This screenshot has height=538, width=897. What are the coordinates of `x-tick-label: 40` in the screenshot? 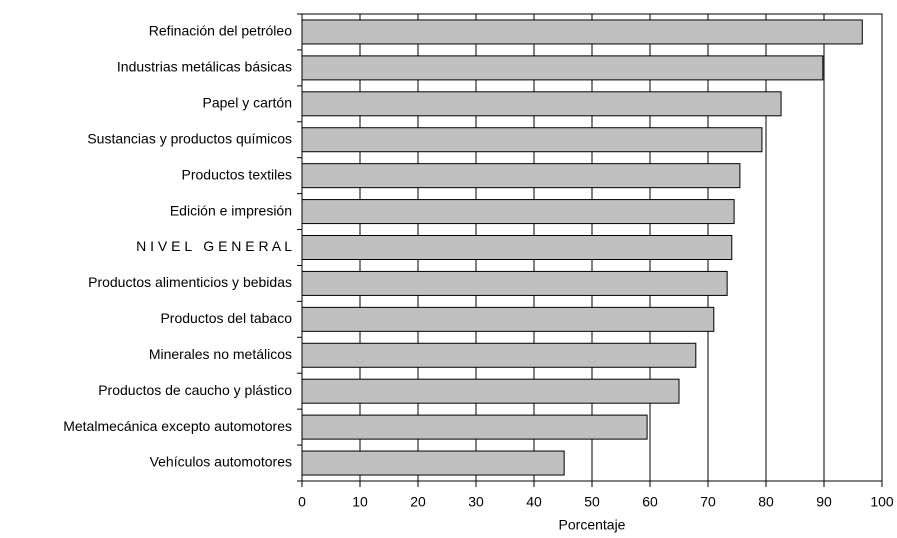 It's located at (534, 502).